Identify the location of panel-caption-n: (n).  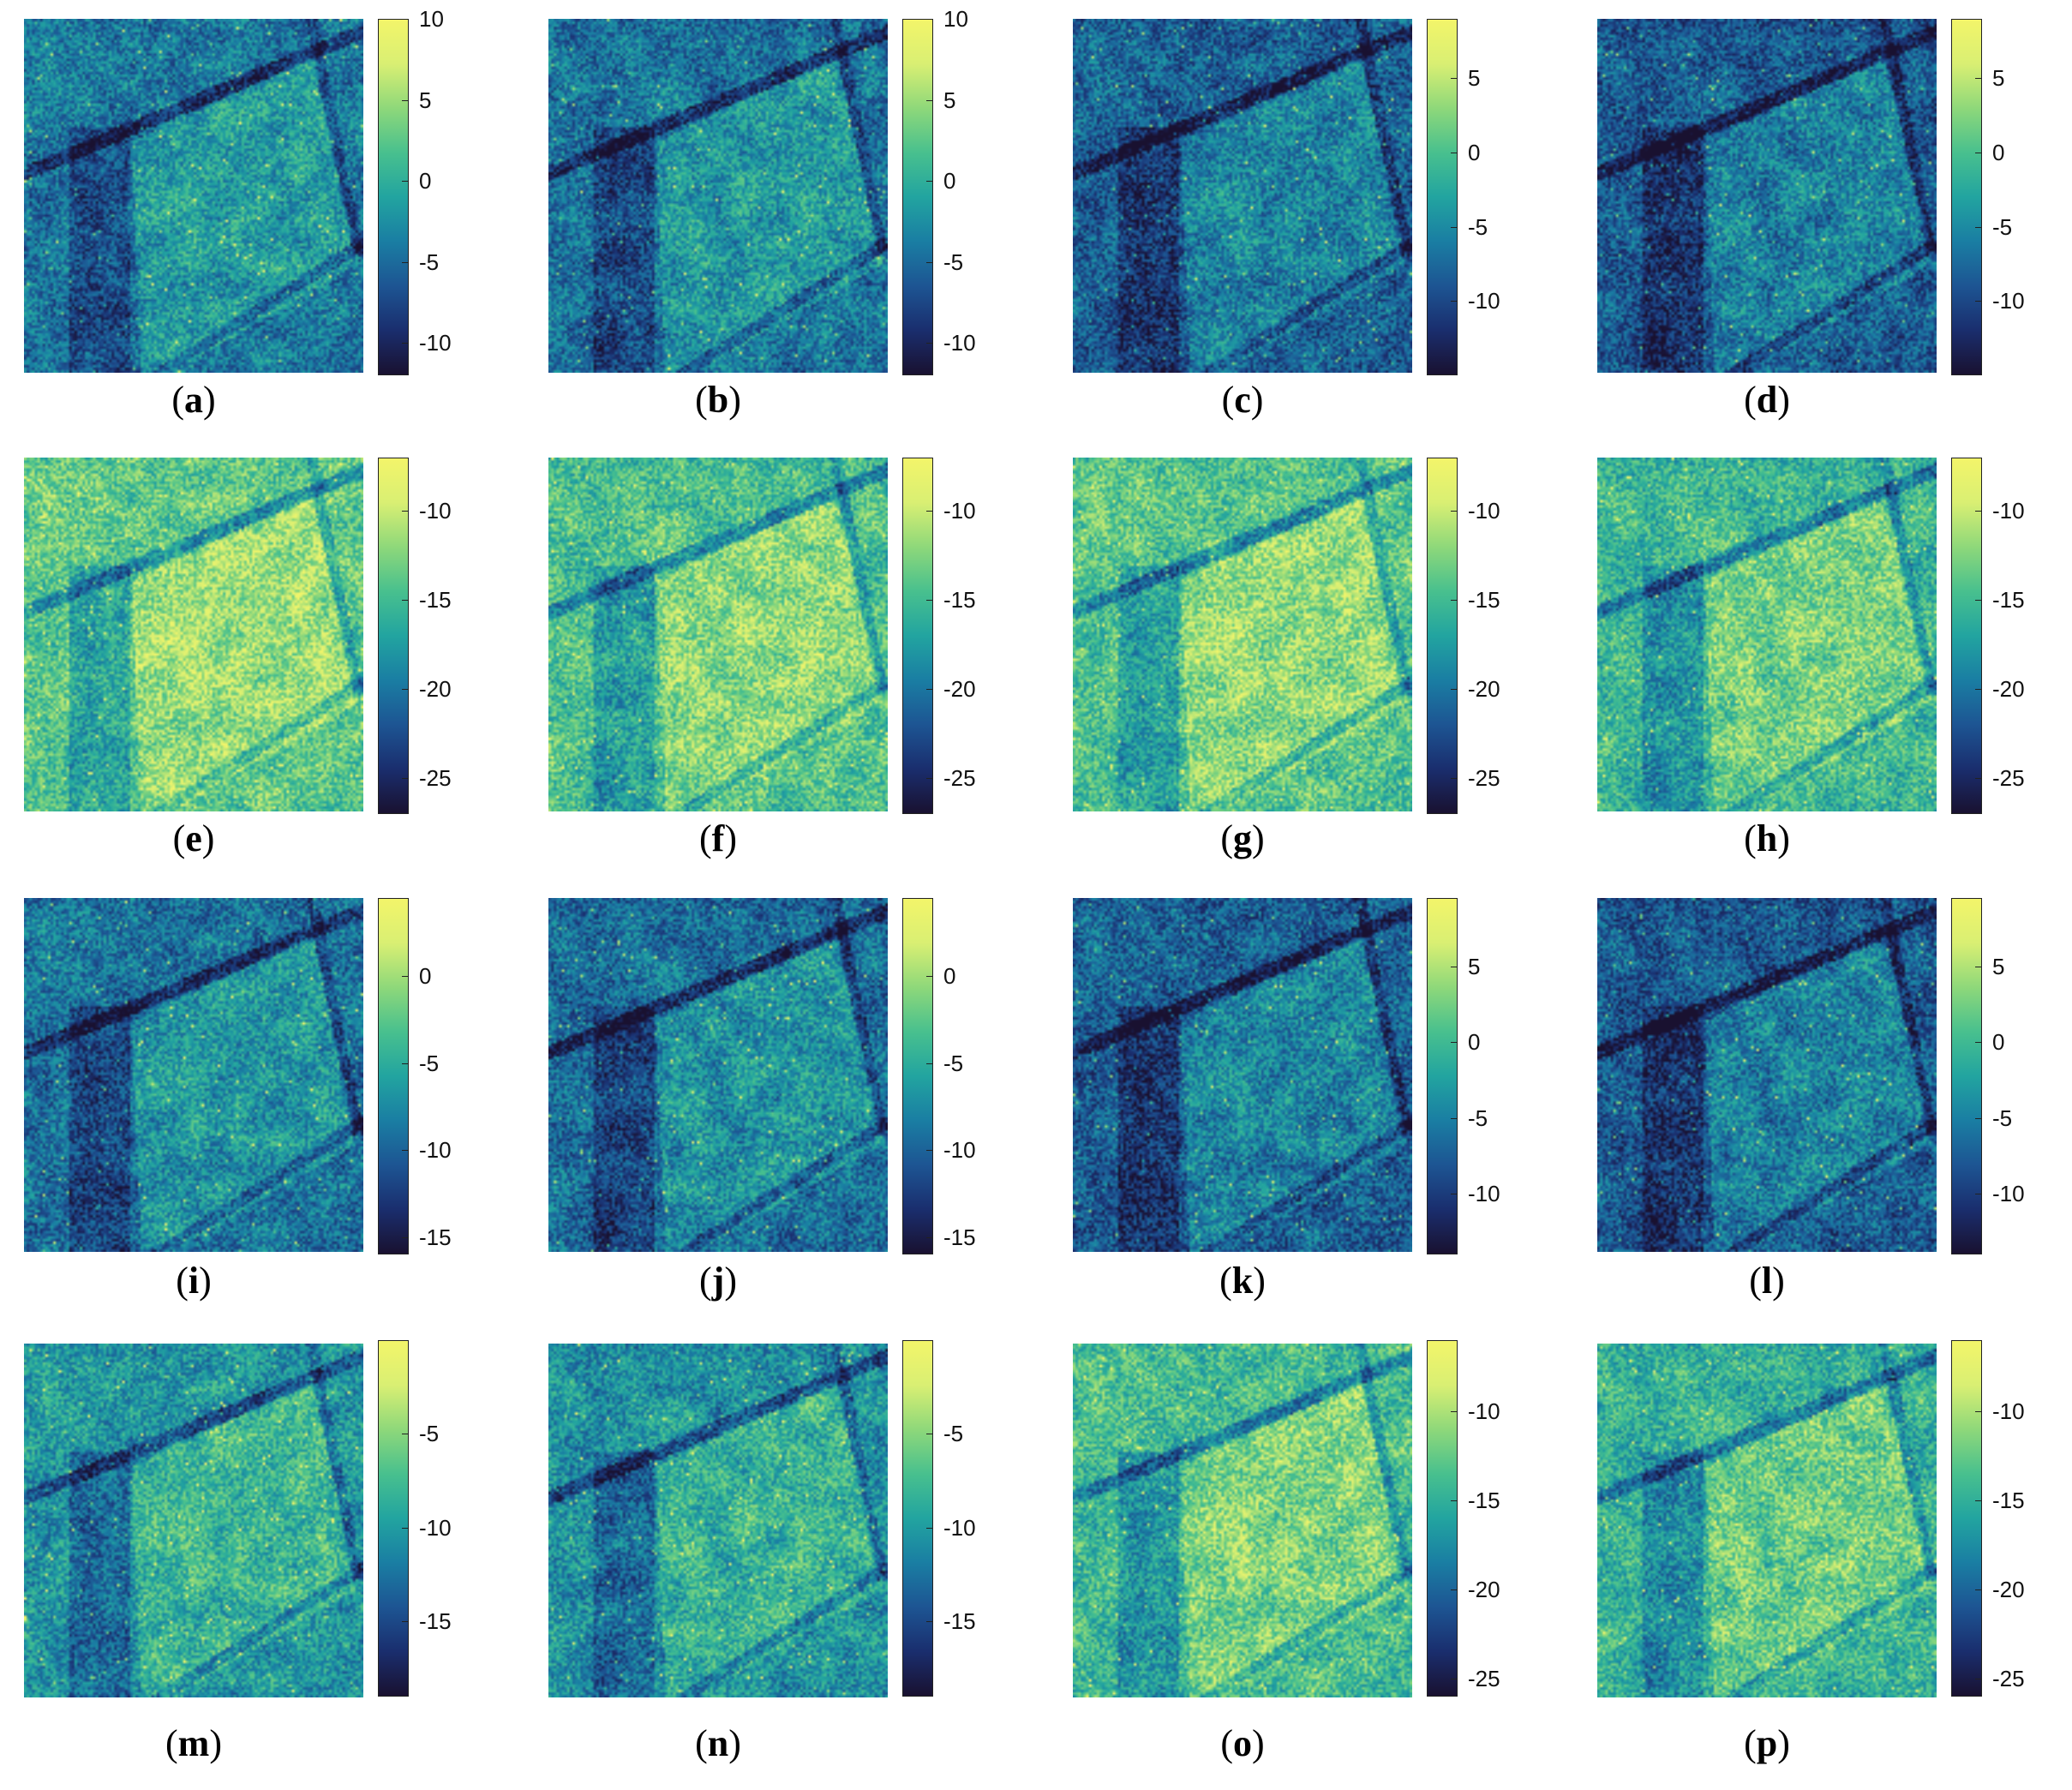
(718, 1744).